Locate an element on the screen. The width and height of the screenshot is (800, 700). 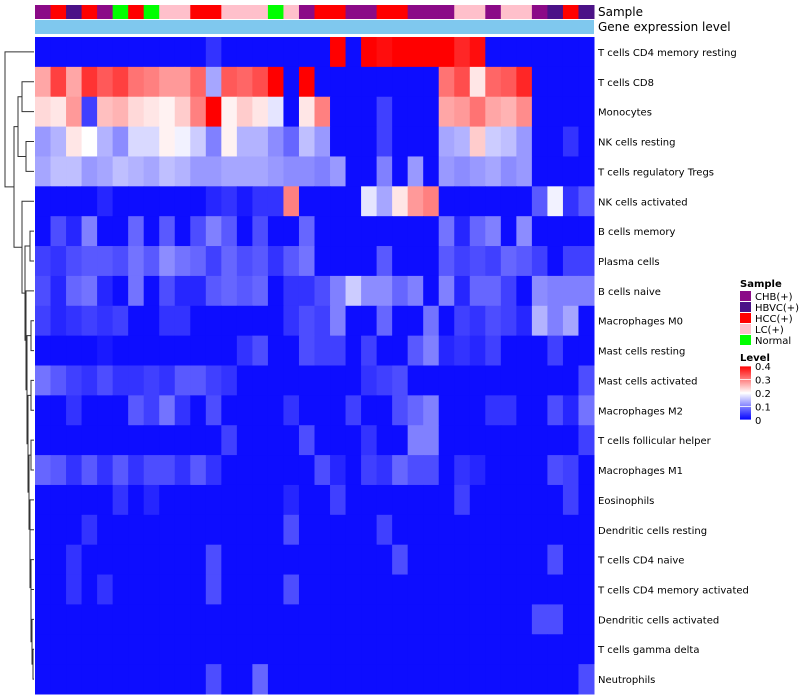
row-label: T cells CD8 is located at coordinates (625, 83).